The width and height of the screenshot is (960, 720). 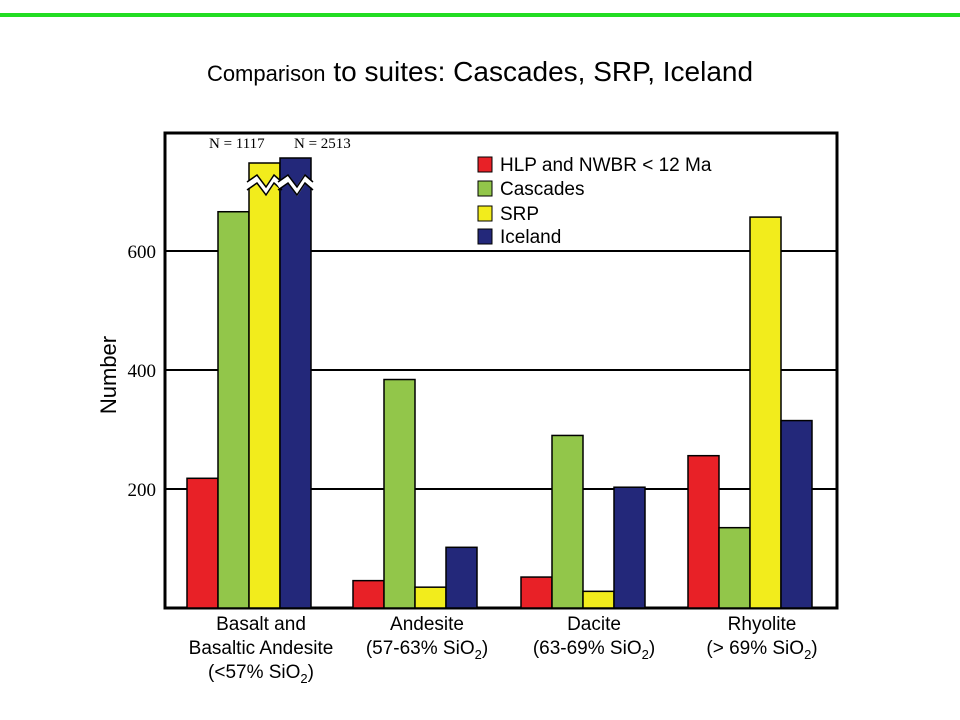 What do you see at coordinates (427, 650) in the screenshot?
I see `category-label-1-1: (57-63% SiO2)` at bounding box center [427, 650].